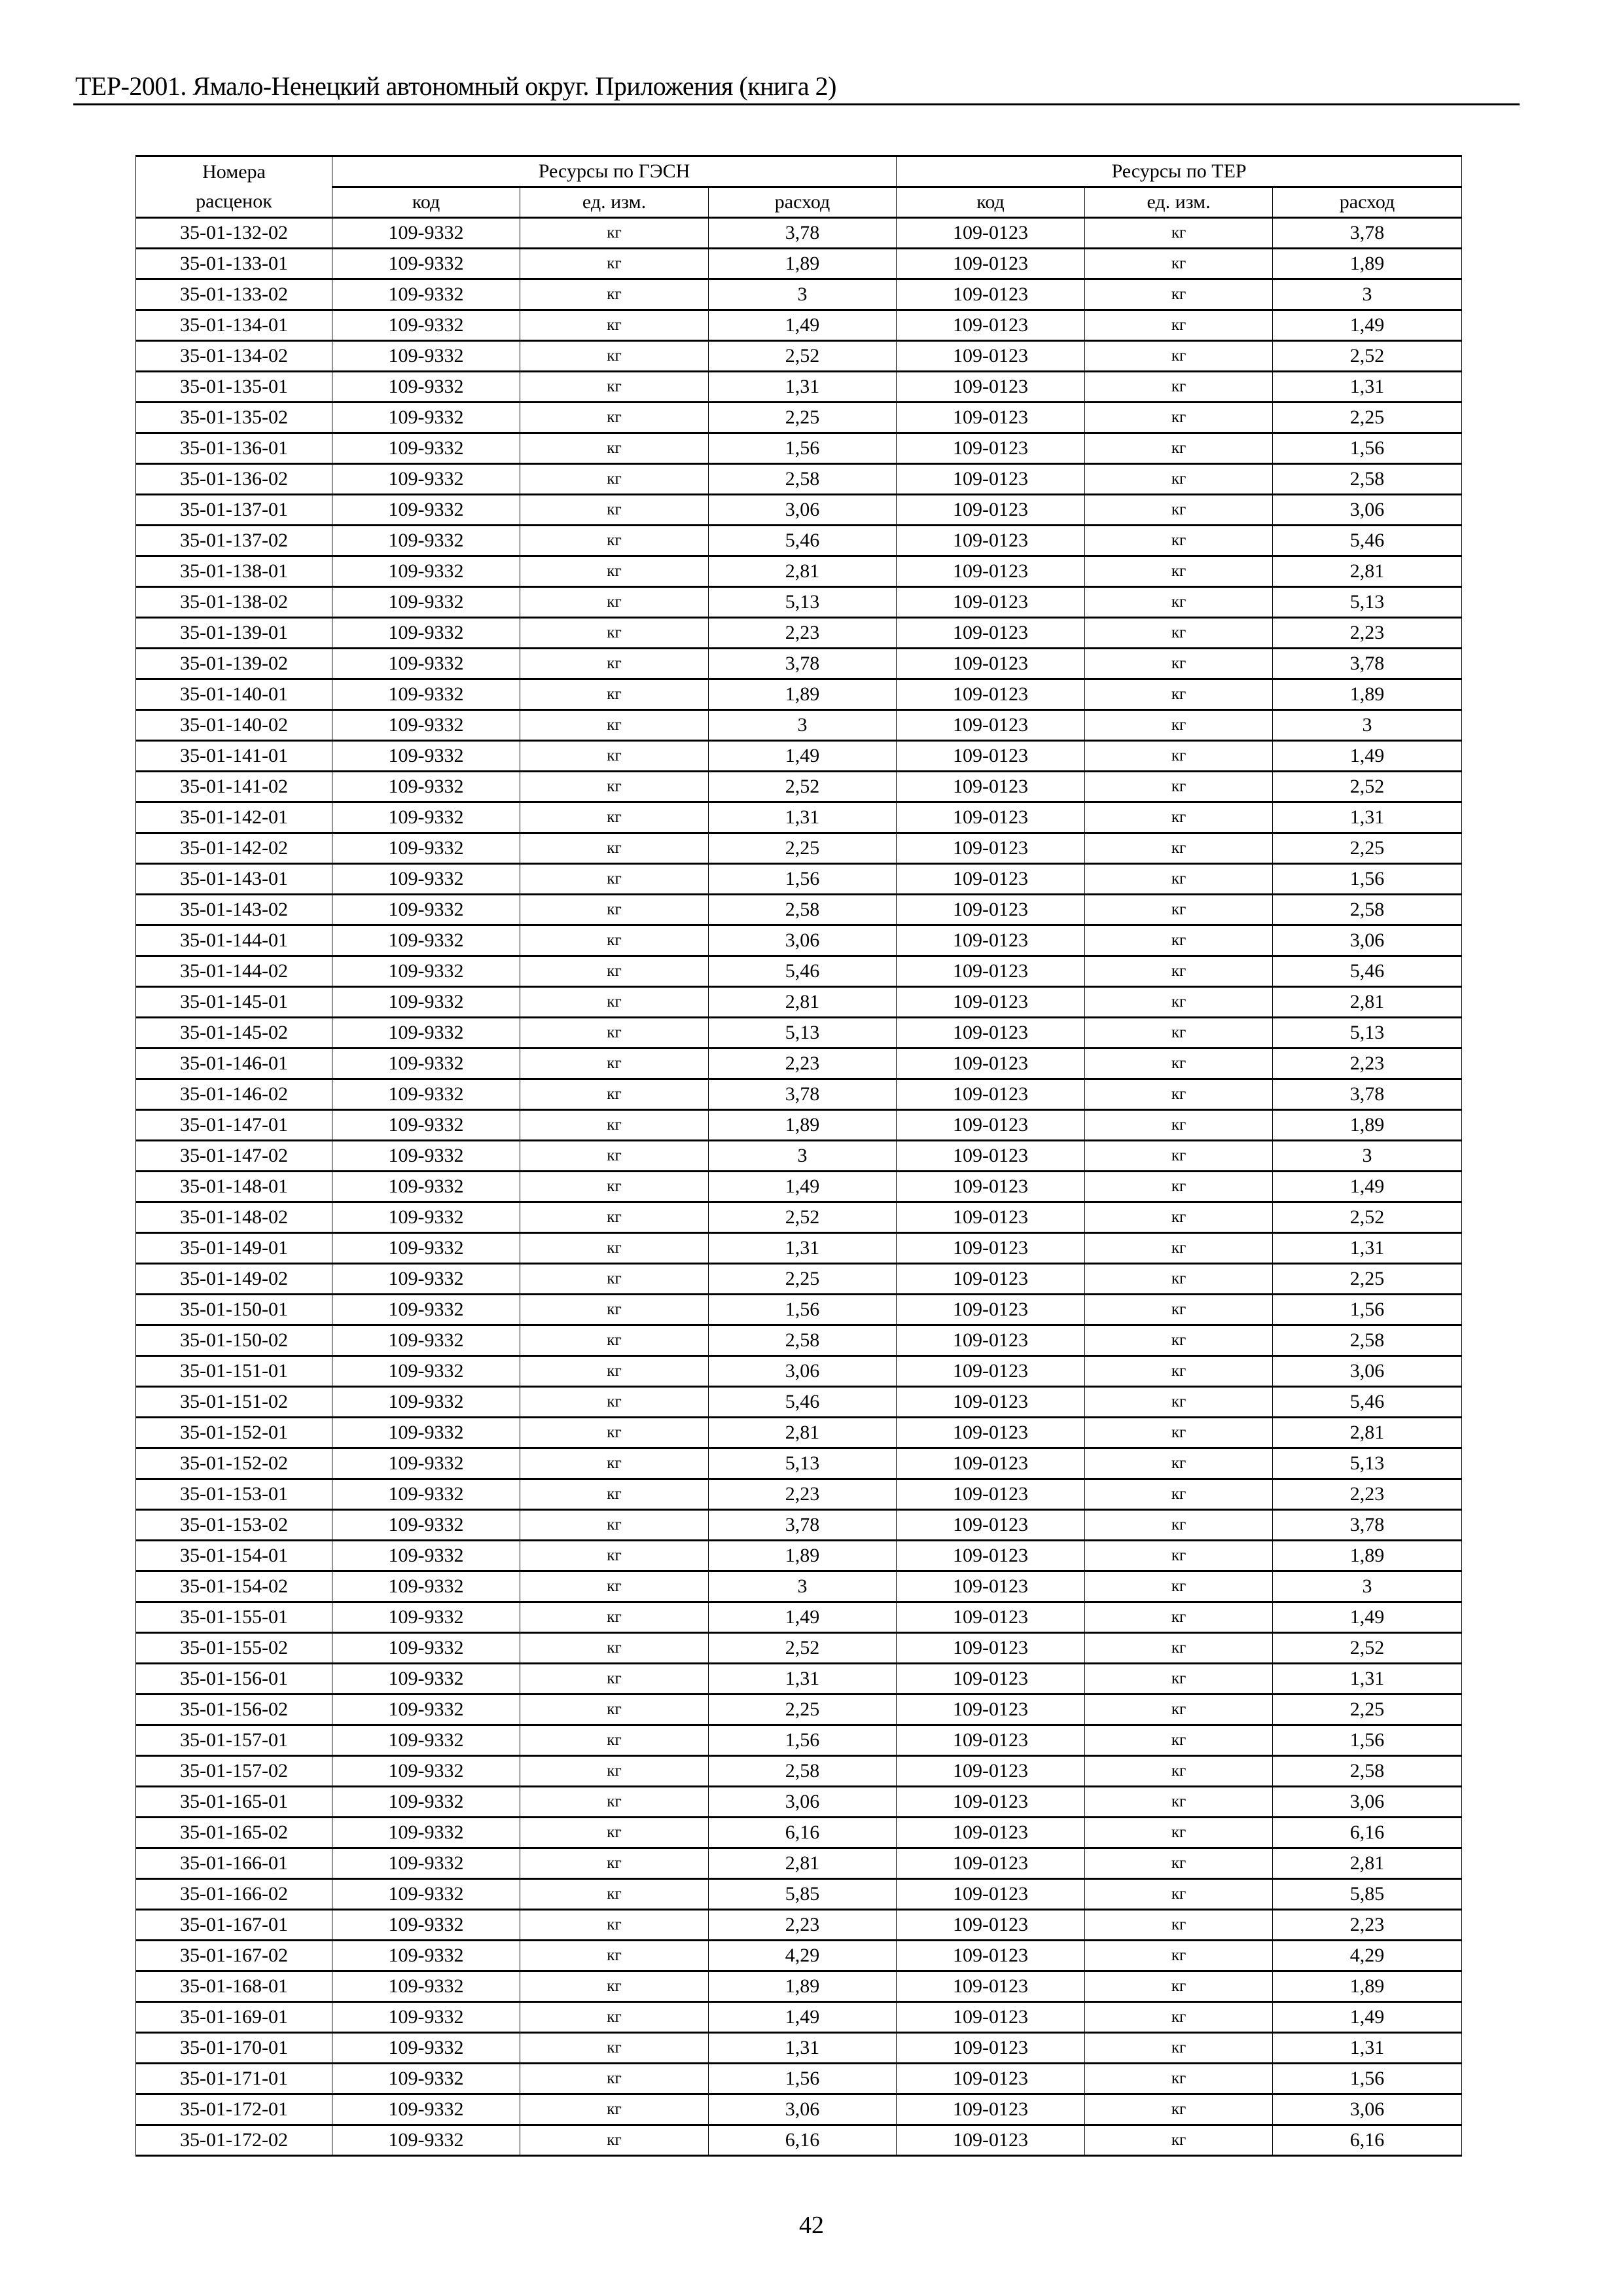 The width and height of the screenshot is (1623, 2296). Describe the element at coordinates (233, 2078) in the screenshot. I see `rate-number-cell: 35-01-171-01` at that location.